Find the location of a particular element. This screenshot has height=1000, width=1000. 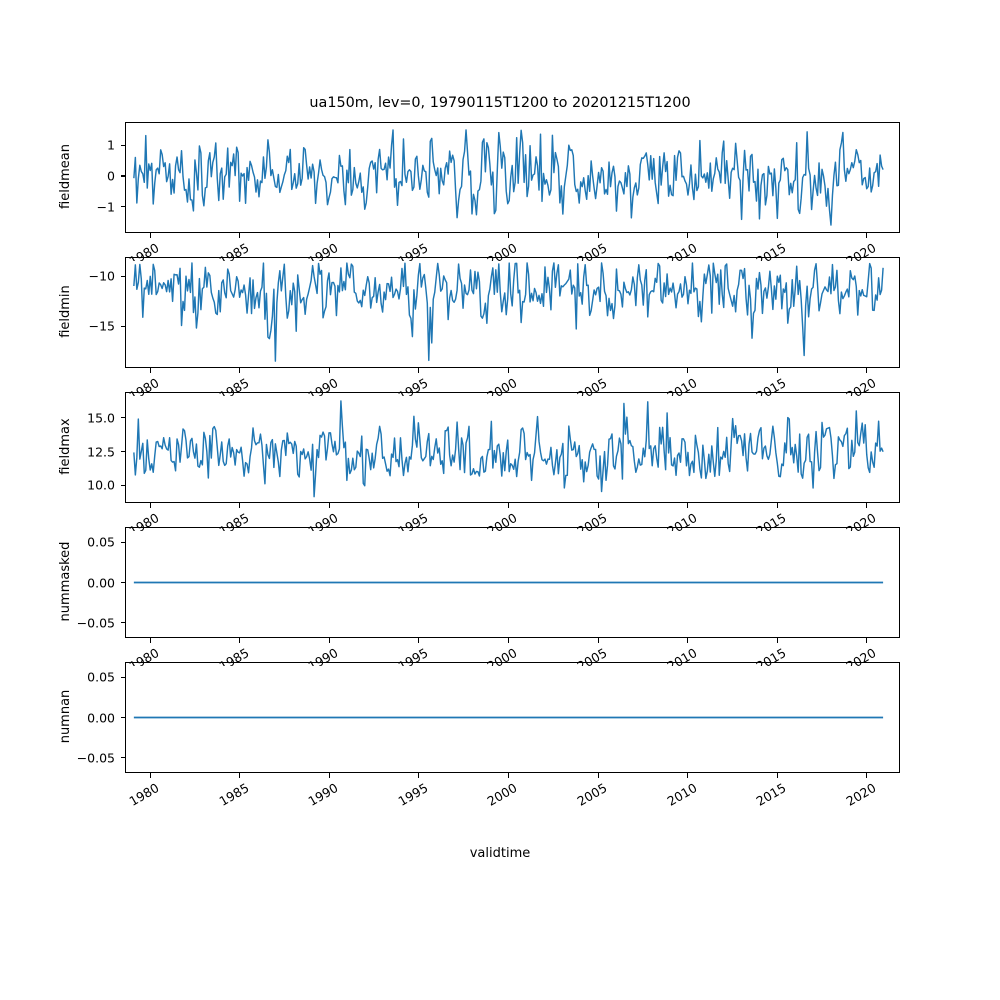

plot-panel-fieldmax is located at coordinates (512, 447).